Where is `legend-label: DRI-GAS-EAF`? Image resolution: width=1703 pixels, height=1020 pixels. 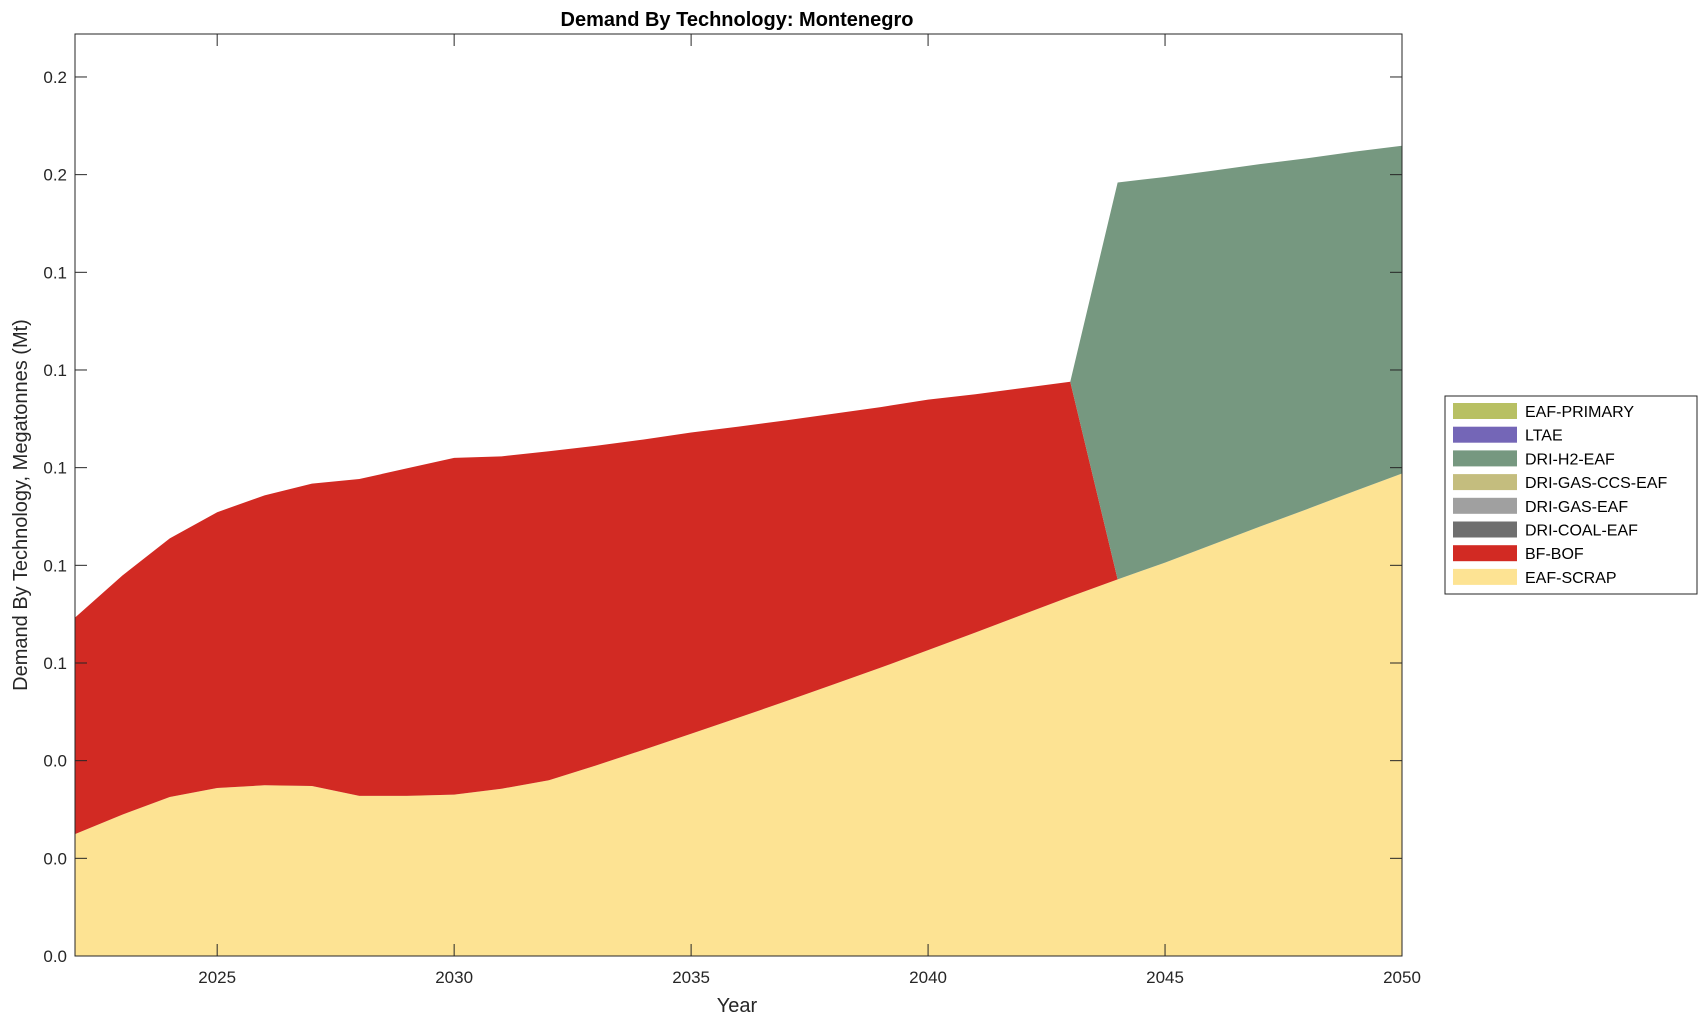 legend-label: DRI-GAS-EAF is located at coordinates (1576, 507).